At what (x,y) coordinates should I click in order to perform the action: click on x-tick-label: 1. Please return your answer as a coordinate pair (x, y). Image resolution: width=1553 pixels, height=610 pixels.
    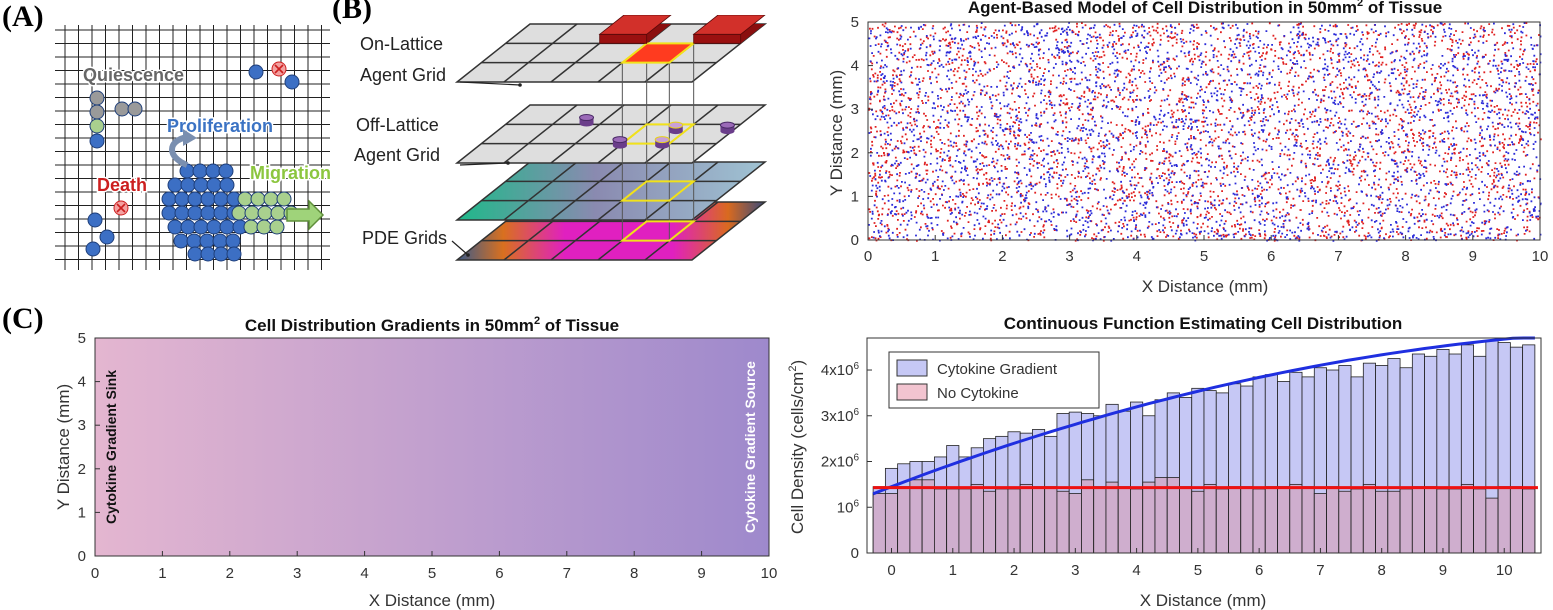
    Looking at the image, I should click on (953, 570).